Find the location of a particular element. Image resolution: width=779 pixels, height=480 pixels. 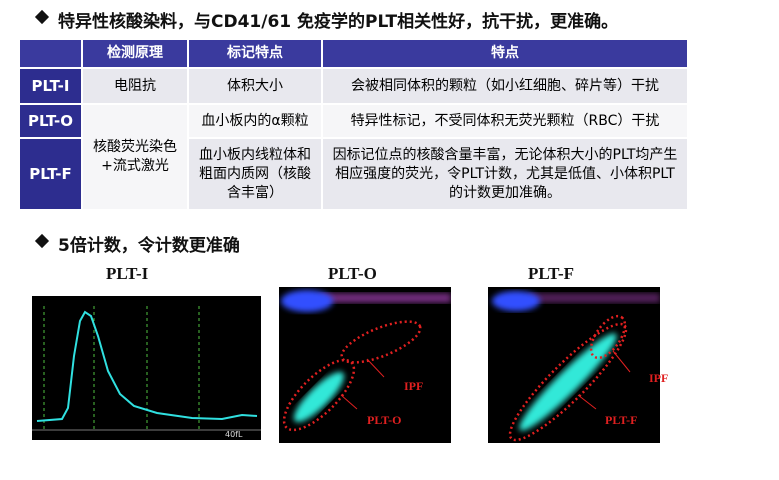

row-name: PLT-I is located at coordinates (50, 86).